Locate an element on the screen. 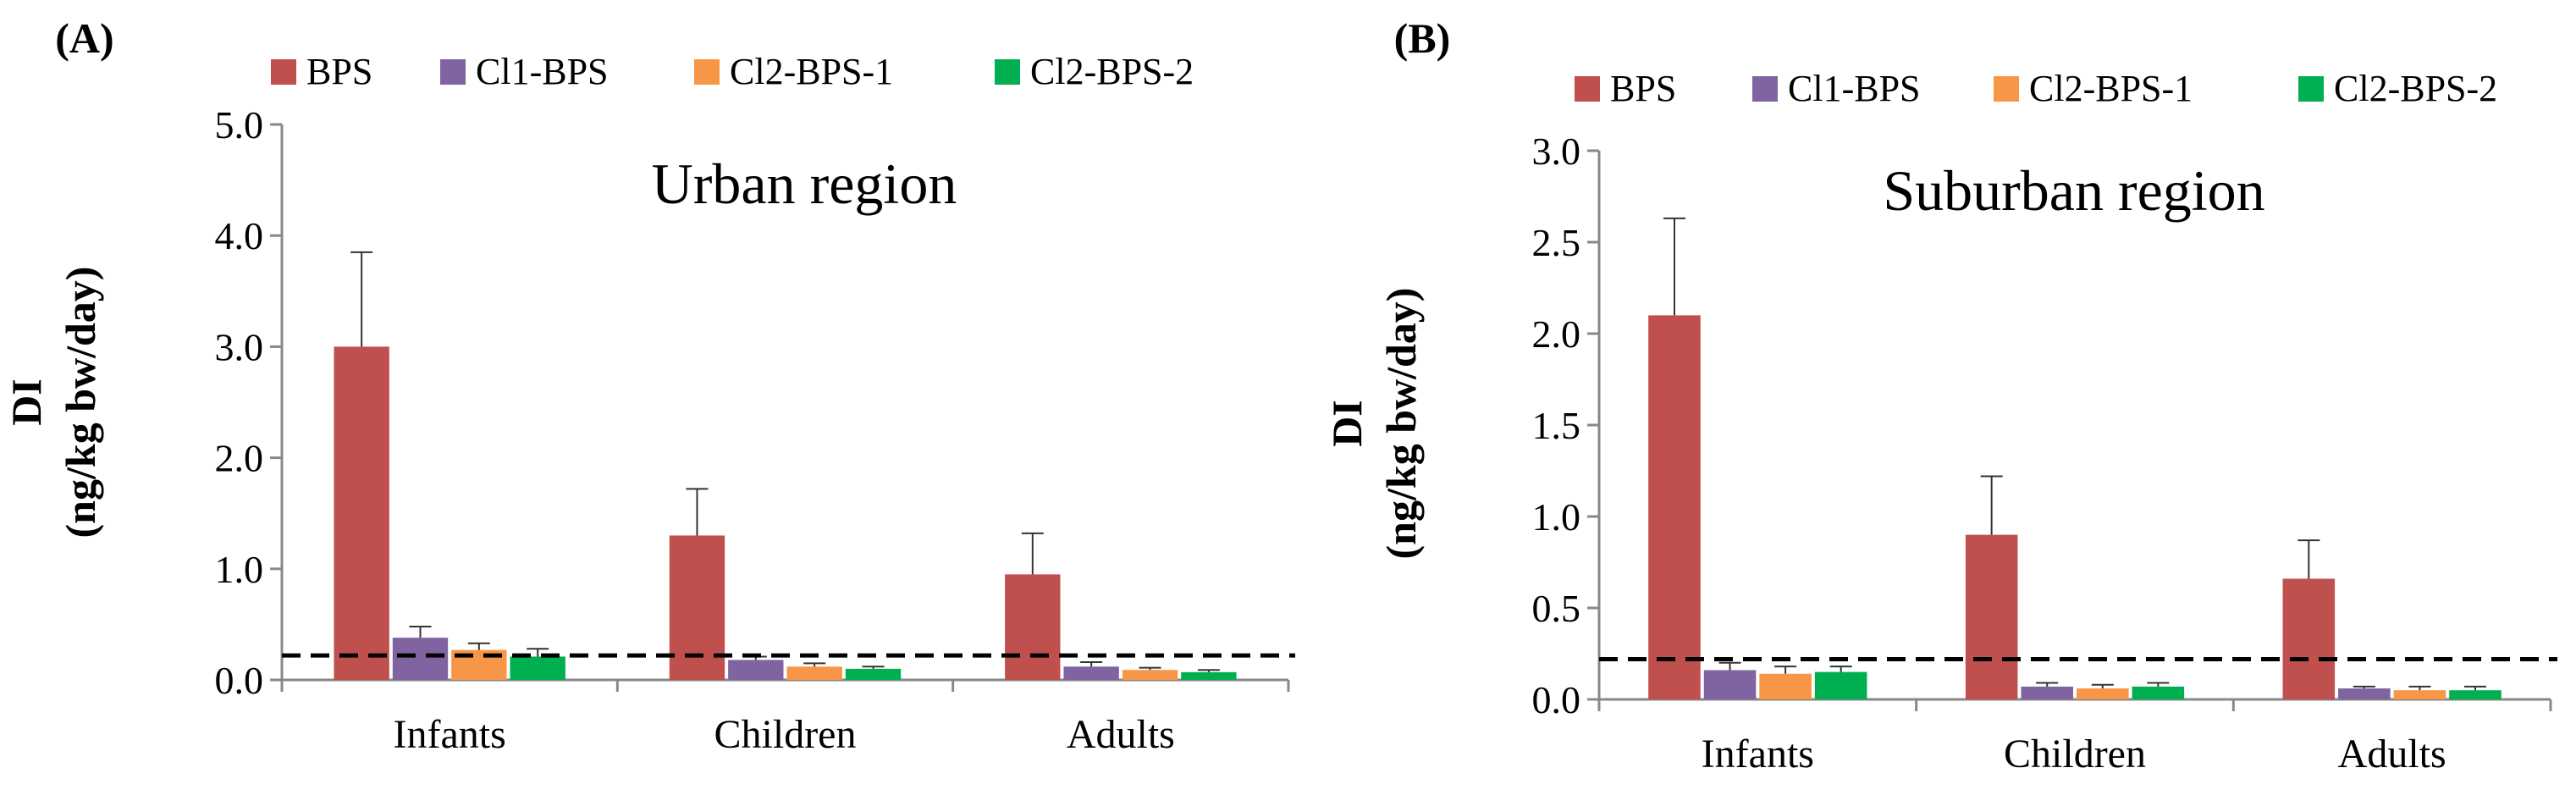  bar-cl2-bps-1-infants is located at coordinates (1785, 686).